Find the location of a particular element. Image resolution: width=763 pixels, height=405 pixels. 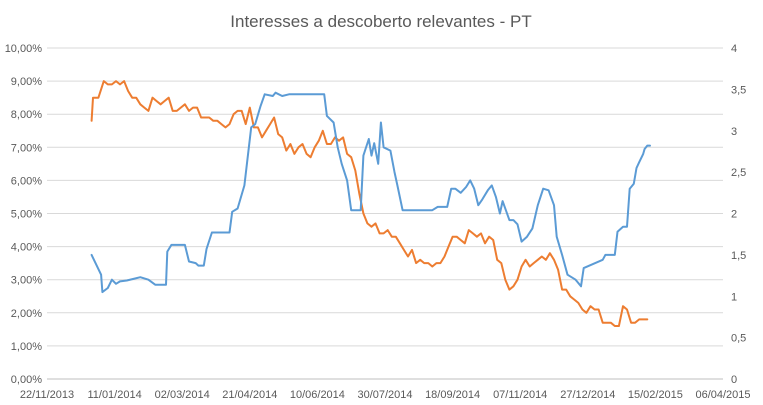

x-tick-label: 06/04/2015 is located at coordinates (722, 395).